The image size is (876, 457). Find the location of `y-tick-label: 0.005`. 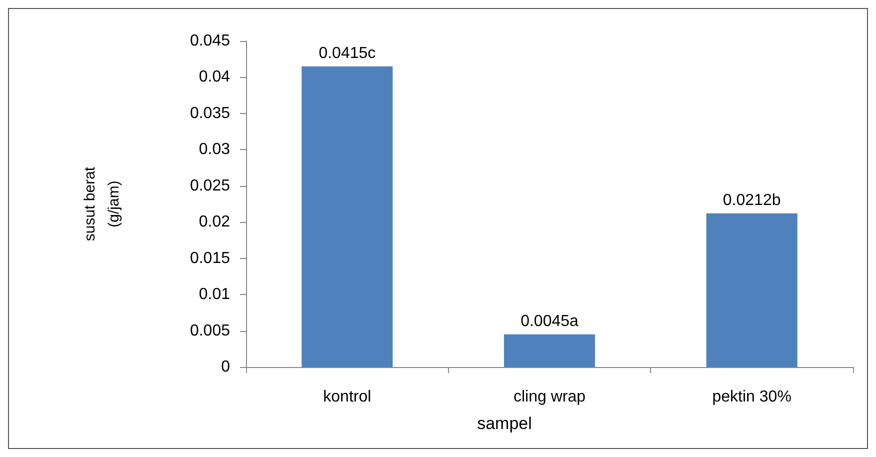

y-tick-label: 0.005 is located at coordinates (210, 331).